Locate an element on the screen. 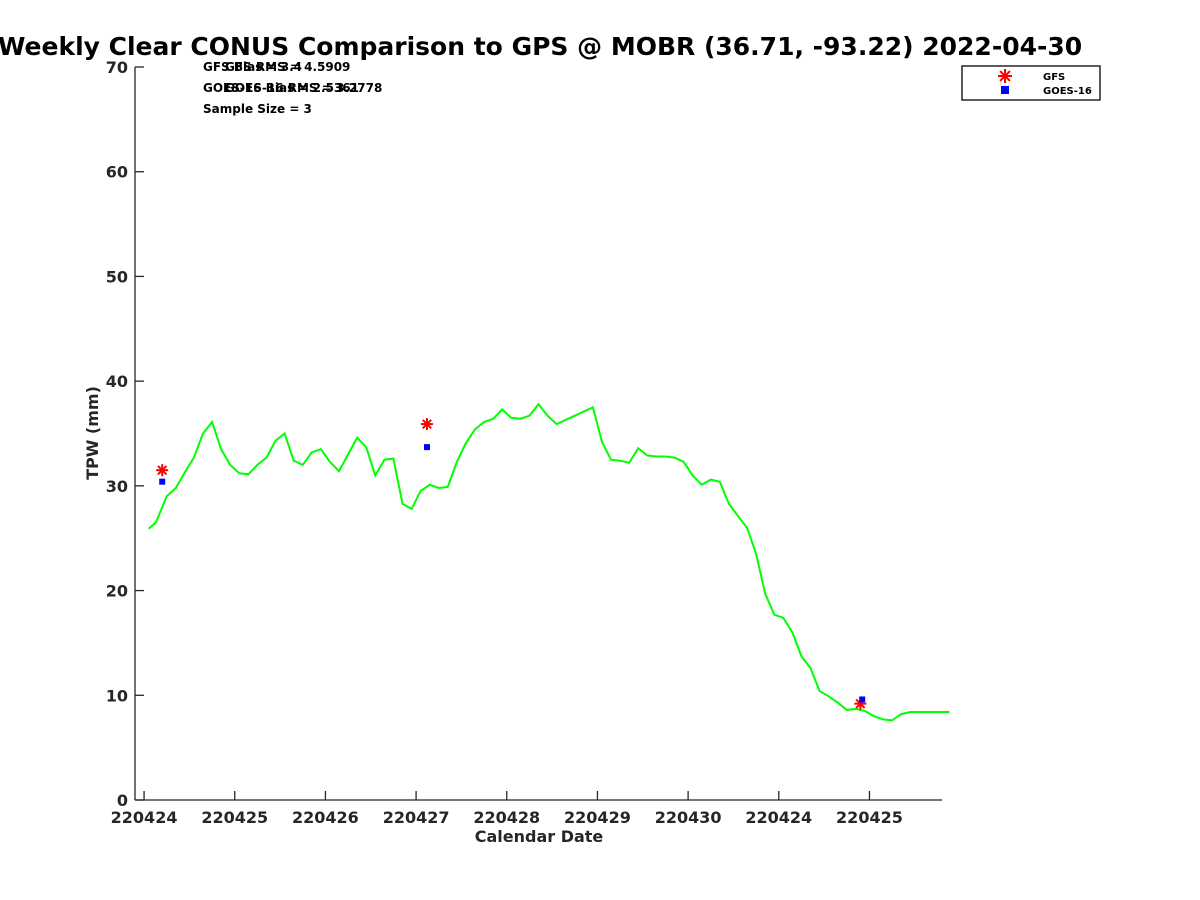 The height and width of the screenshot is (900, 1200). x-tick-label: 220428 is located at coordinates (506, 817).